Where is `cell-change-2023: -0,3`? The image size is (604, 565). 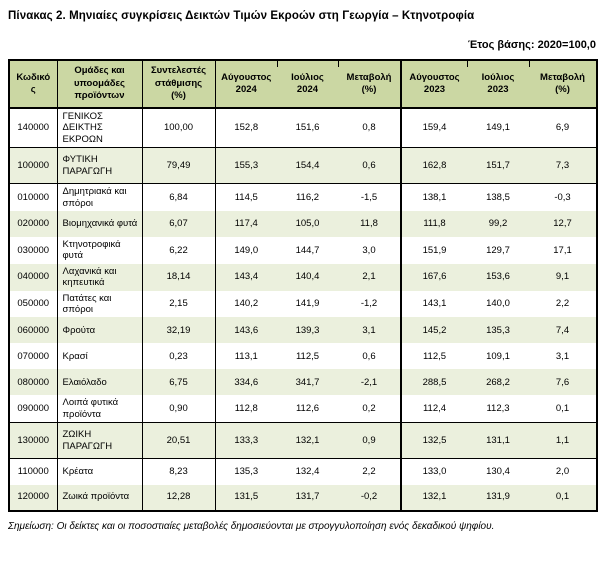 cell-change-2023: -0,3 is located at coordinates (562, 197).